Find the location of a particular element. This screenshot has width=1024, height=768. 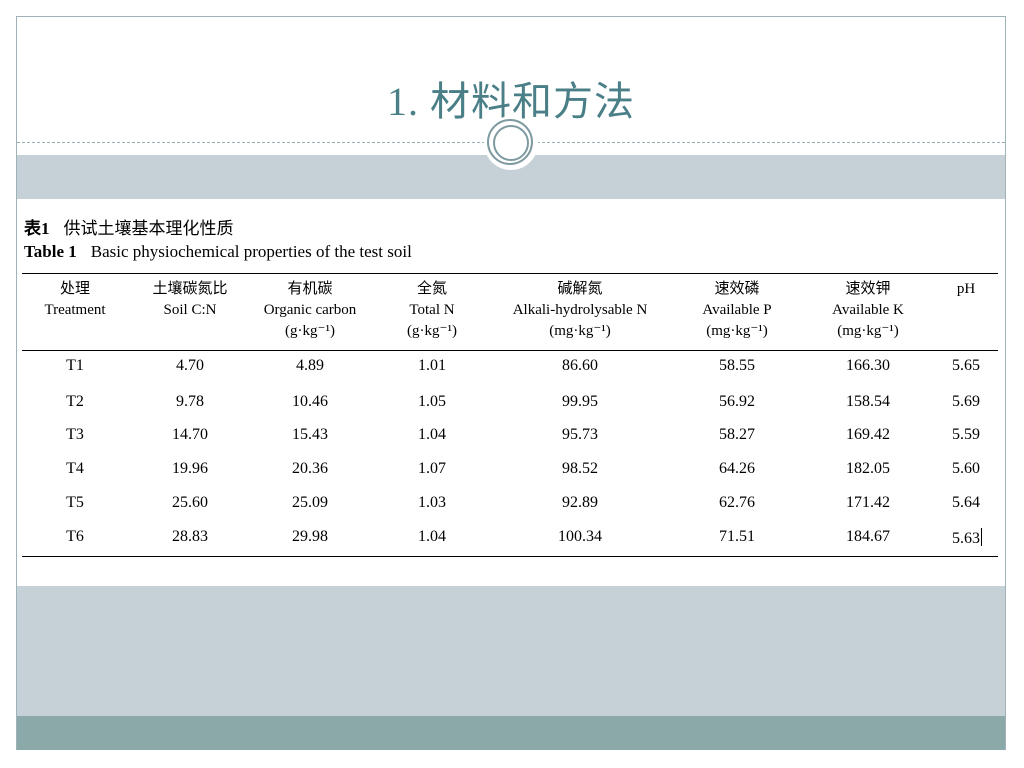

header-en: Total N is located at coordinates (432, 310).